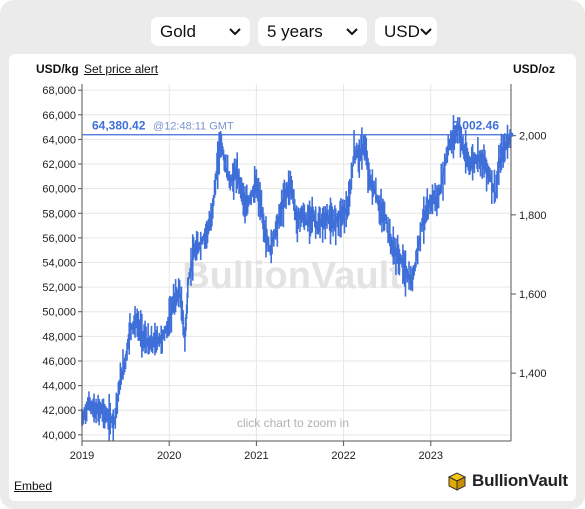 Image resolution: width=585 pixels, height=509 pixels. Describe the element at coordinates (59, 264) in the screenshot. I see `y-tick-label-left: 54,000` at that location.